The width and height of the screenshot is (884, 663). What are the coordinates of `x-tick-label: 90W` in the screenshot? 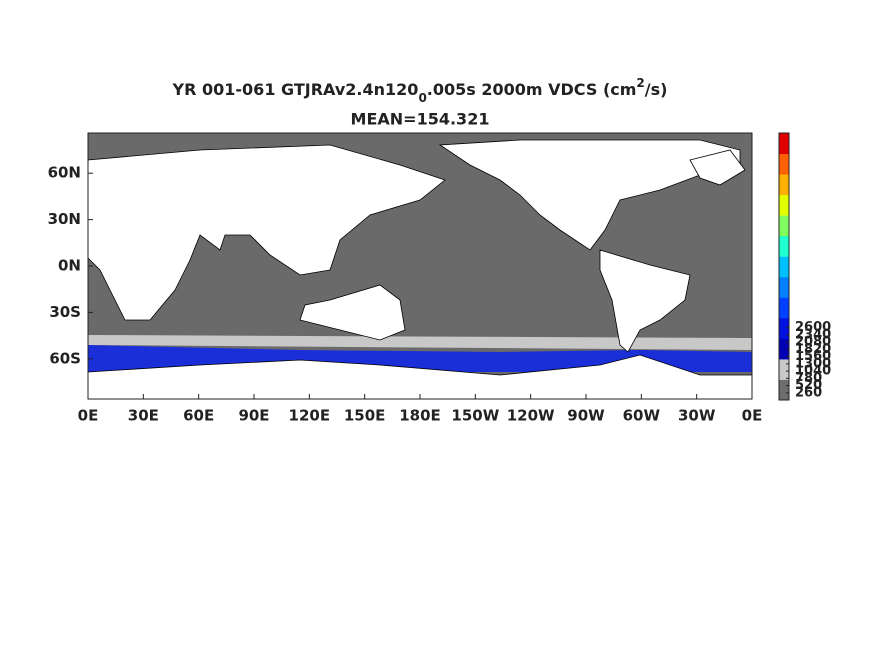 It's located at (586, 416).